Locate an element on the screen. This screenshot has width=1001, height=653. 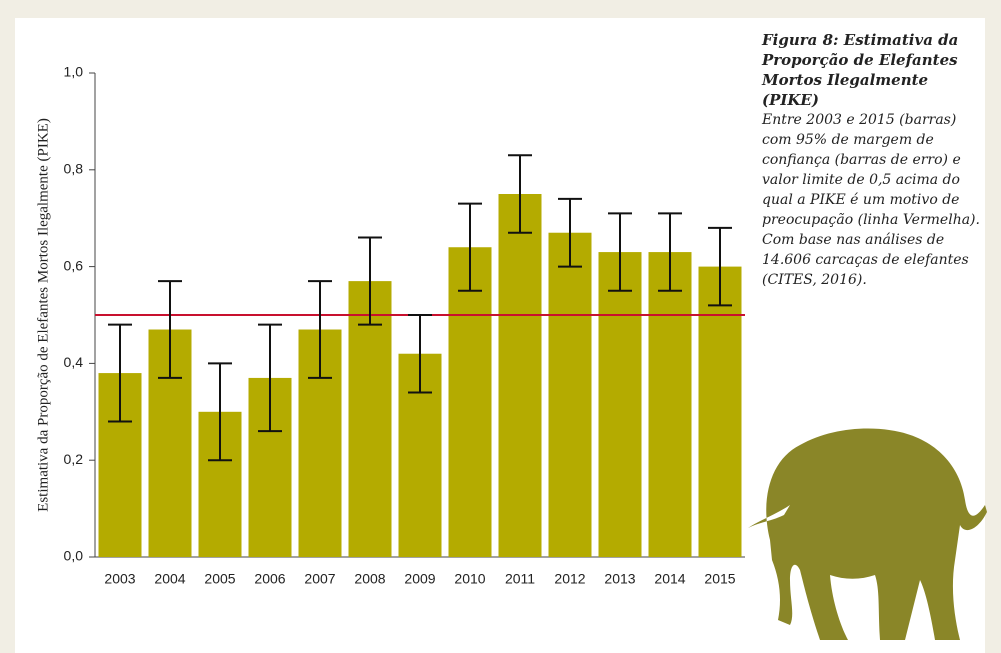
x-tick-label: 2013 is located at coordinates (619, 579).